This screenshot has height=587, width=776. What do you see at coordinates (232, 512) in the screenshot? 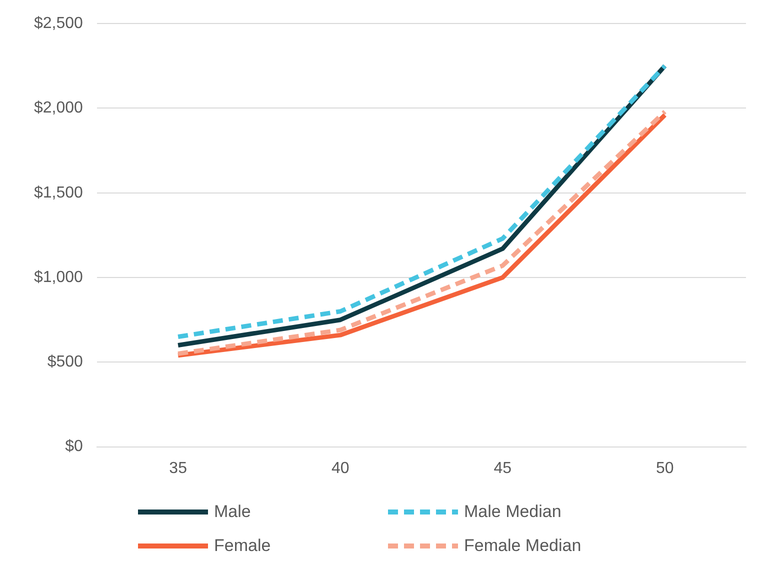
I see `legend-label: Male` at bounding box center [232, 512].